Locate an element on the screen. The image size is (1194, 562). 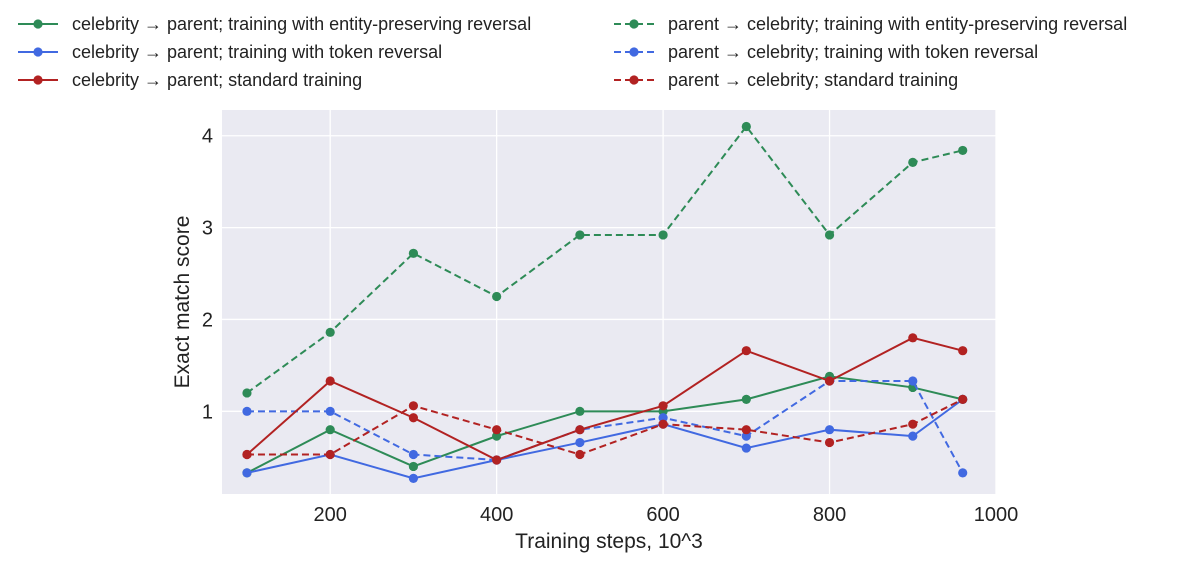
x-tick-label: 600 is located at coordinates (662, 515).